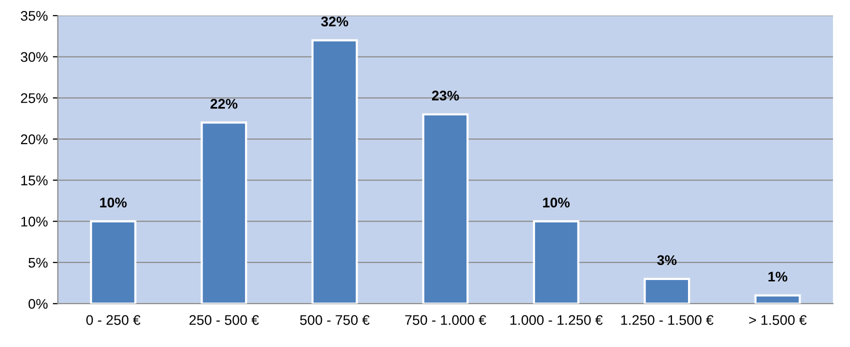  Describe the element at coordinates (334, 21) in the screenshot. I see `data-label: 32%` at that location.